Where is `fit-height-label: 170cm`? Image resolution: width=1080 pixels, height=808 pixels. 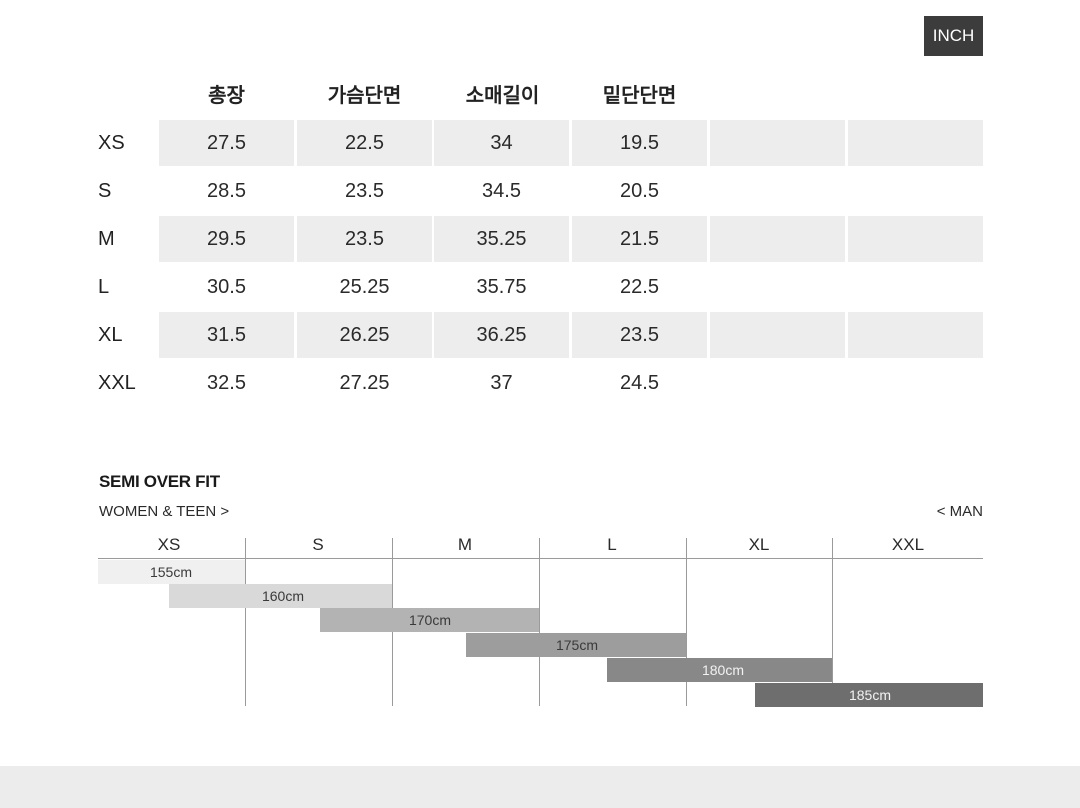
fit-height-label: 170cm is located at coordinates (430, 620).